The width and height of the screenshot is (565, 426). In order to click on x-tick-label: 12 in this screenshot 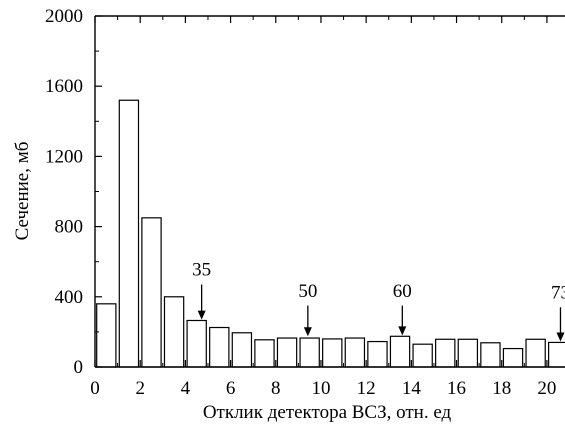, I will do `click(366, 388)`.